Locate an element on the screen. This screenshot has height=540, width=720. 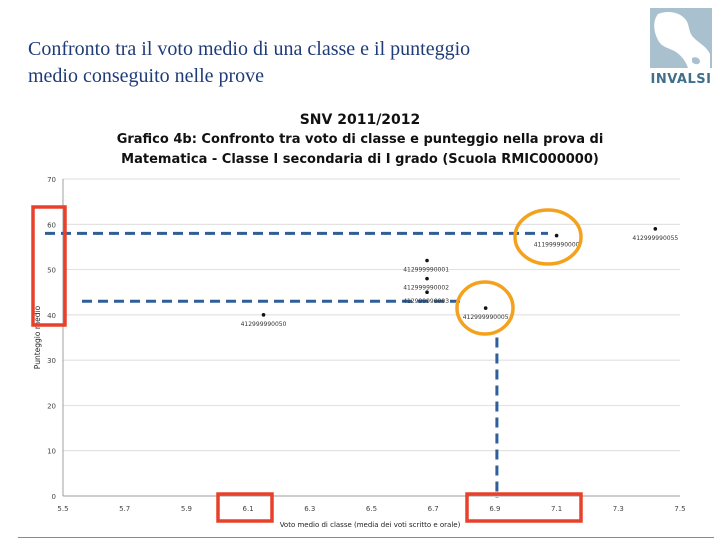
y-tick-label: 60 is located at coordinates (51, 225).